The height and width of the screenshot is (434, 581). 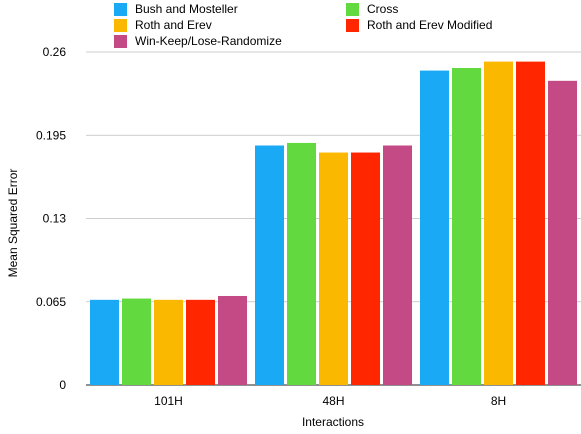 What do you see at coordinates (383, 9) in the screenshot?
I see `legend-label: Cross` at bounding box center [383, 9].